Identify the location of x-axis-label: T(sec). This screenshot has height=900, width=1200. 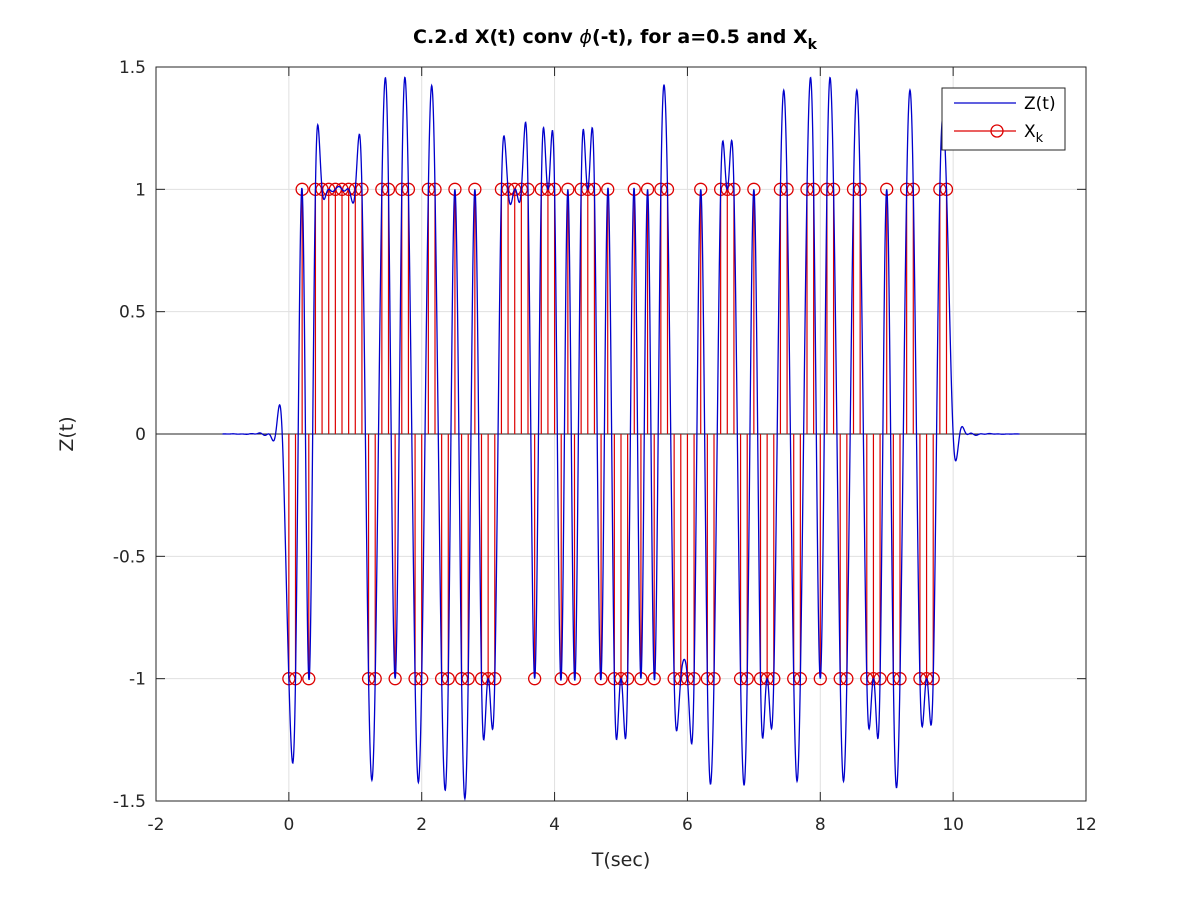
(620, 860).